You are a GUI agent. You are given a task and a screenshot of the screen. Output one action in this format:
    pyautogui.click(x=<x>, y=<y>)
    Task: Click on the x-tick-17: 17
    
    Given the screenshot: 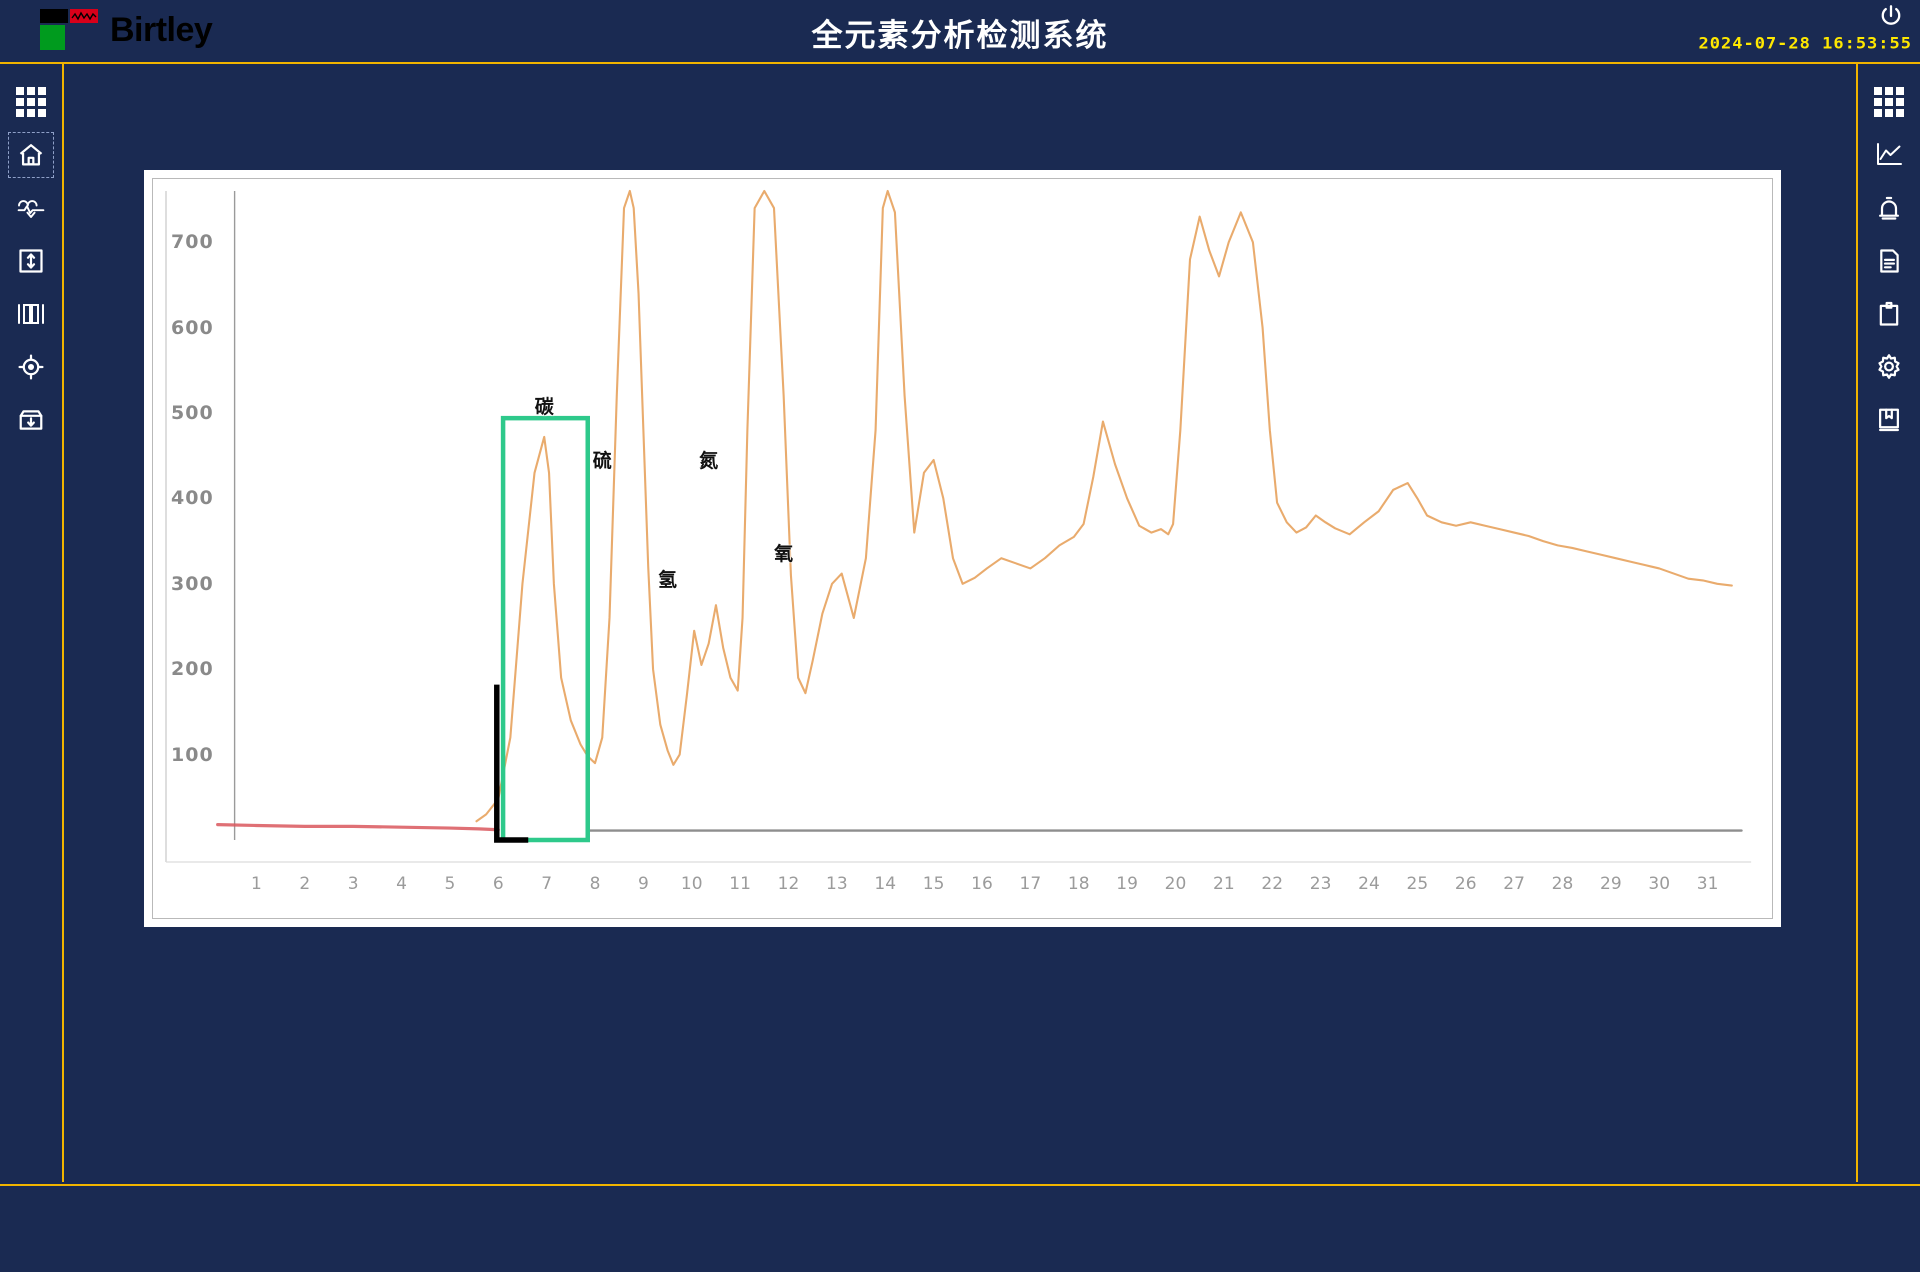 What is the action you would take?
    pyautogui.click(x=1030, y=884)
    